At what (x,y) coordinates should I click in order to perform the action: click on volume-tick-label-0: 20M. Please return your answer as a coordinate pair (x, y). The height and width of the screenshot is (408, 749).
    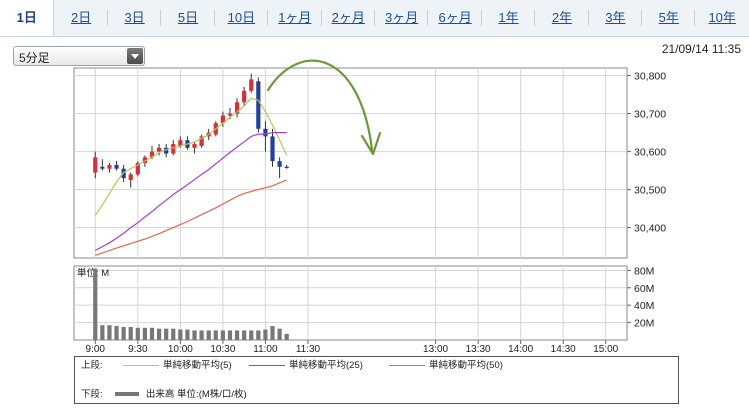
    Looking at the image, I should click on (644, 324).